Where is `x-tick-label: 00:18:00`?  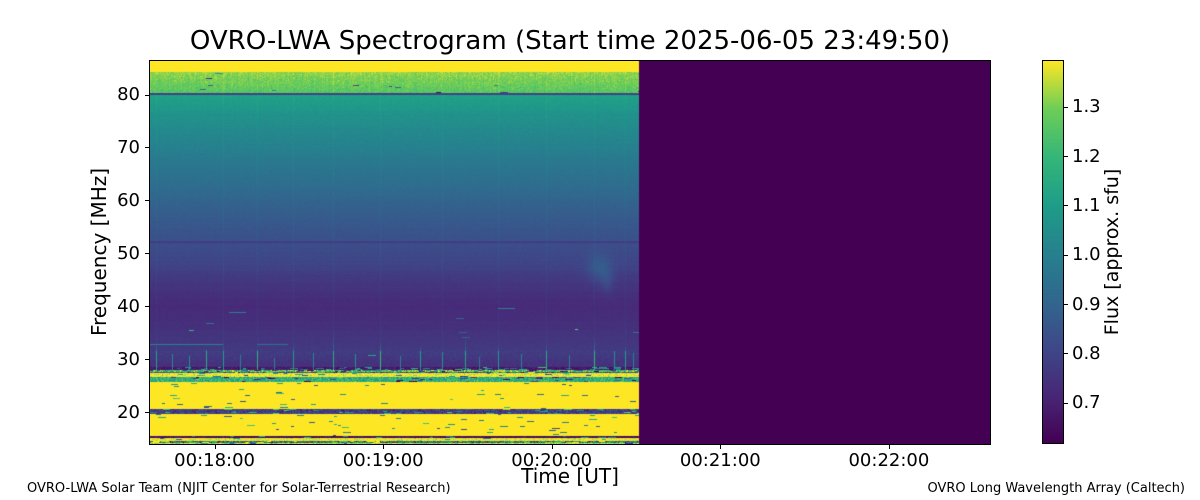
x-tick-label: 00:18:00 is located at coordinates (215, 460).